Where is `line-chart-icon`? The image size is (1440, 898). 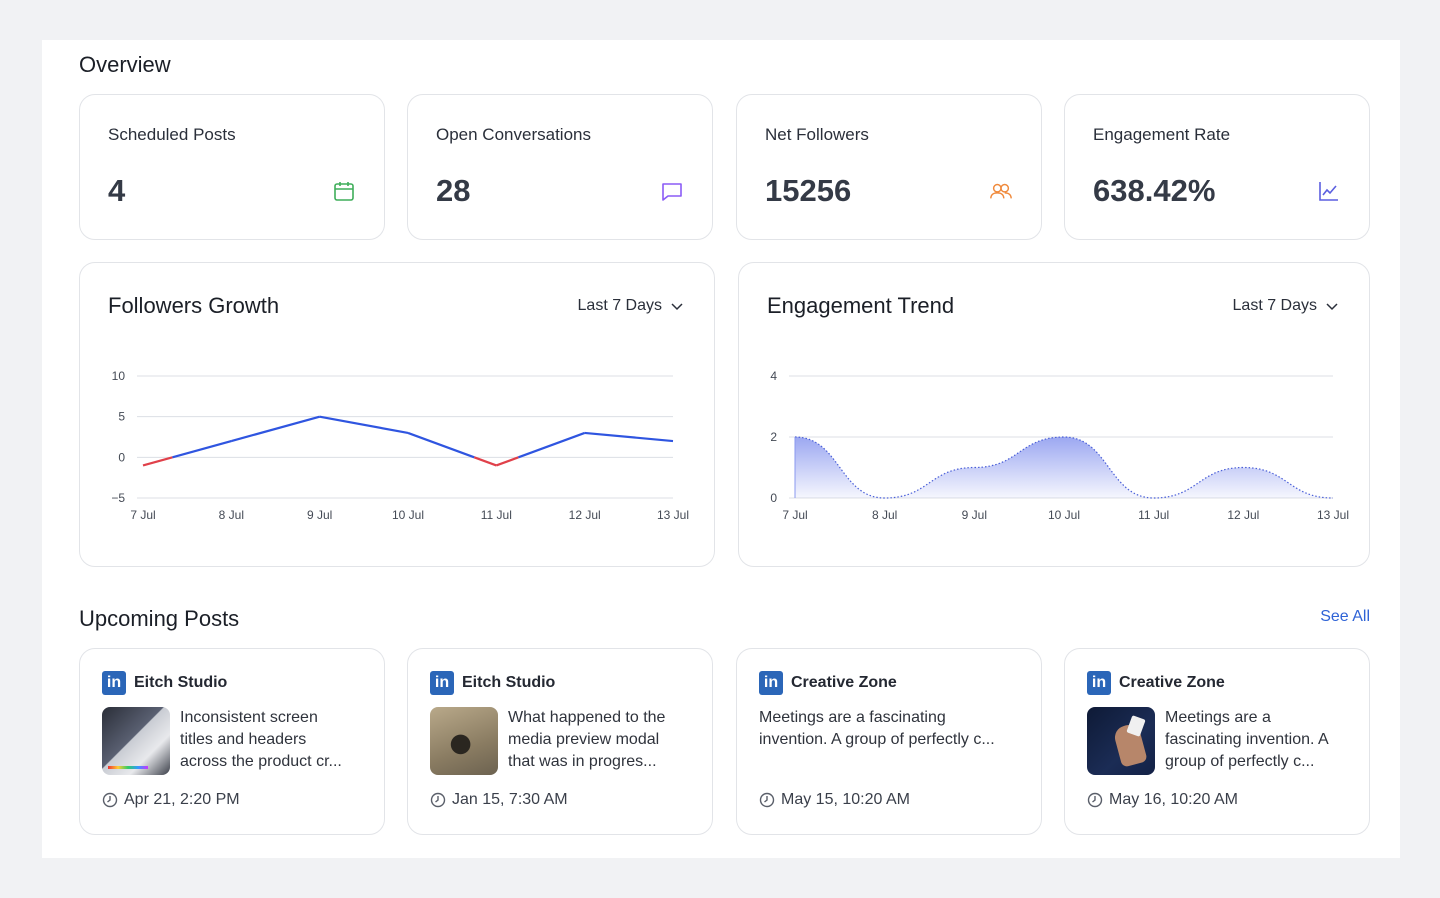
line-chart-icon is located at coordinates (1328, 191).